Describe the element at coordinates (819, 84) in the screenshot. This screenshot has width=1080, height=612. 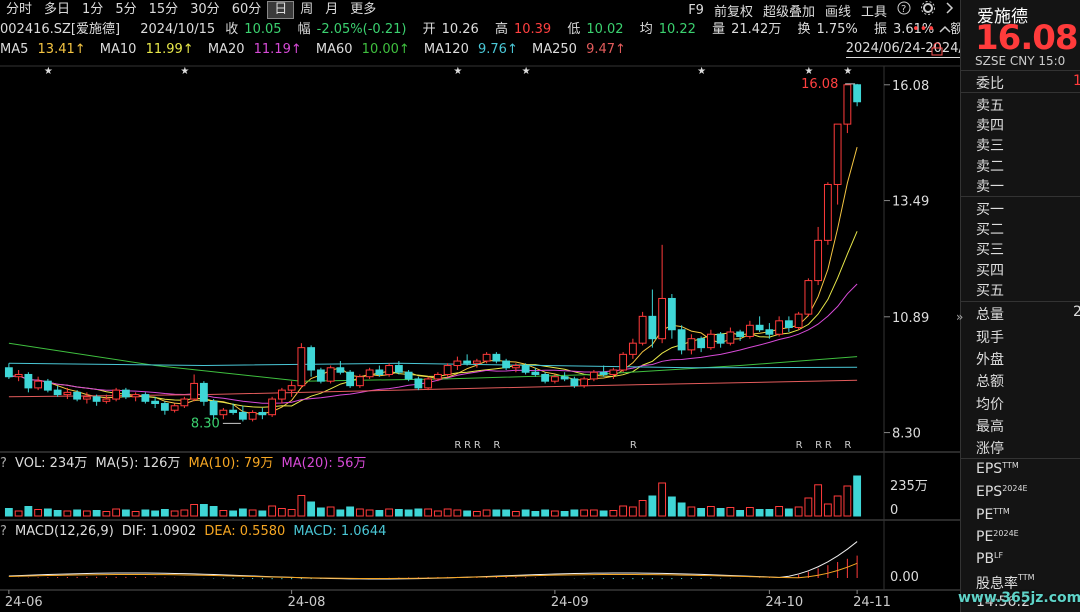
I see `max-price-label: 16.08` at that location.